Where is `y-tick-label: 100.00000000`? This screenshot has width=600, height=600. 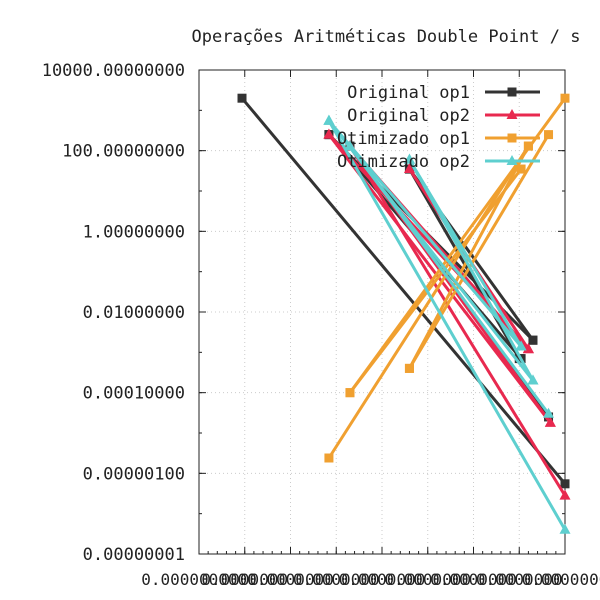
y-tick-label: 100.00000000 is located at coordinates (123, 152).